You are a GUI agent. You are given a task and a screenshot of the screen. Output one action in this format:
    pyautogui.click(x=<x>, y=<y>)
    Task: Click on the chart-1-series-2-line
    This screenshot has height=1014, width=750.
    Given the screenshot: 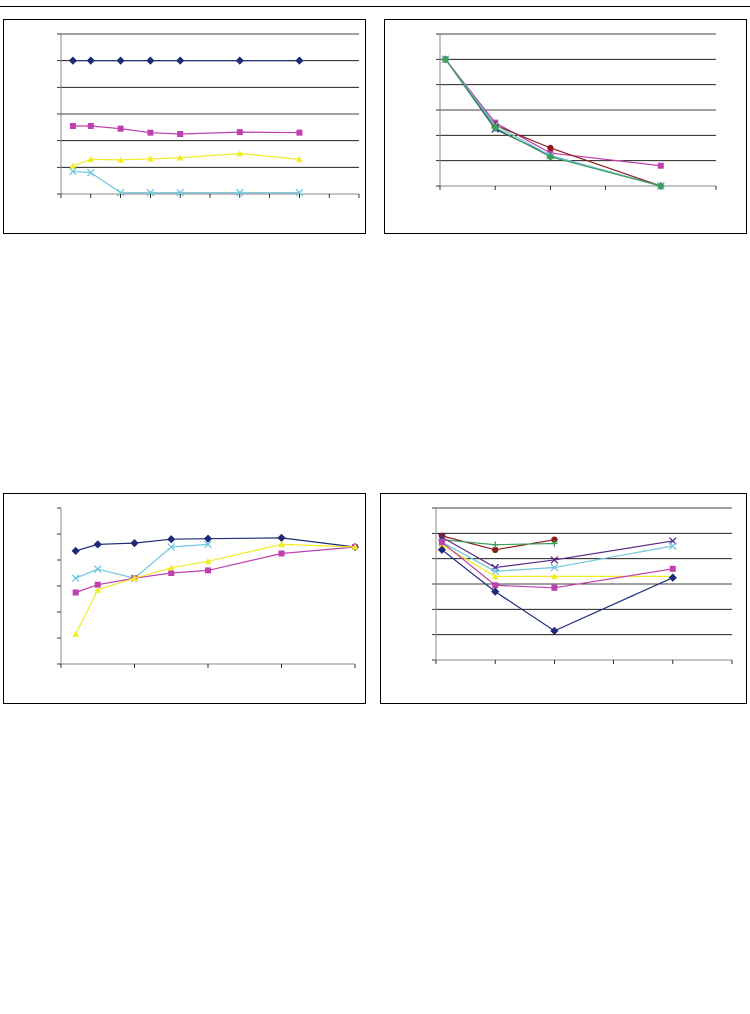 What is the action you would take?
    pyautogui.click(x=553, y=122)
    